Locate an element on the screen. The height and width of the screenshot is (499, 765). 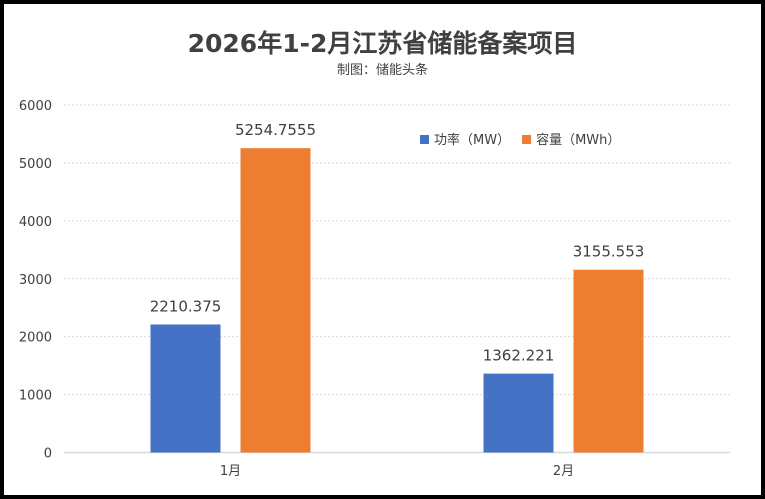
legend-label: 容量（MWh） is located at coordinates (578, 140).